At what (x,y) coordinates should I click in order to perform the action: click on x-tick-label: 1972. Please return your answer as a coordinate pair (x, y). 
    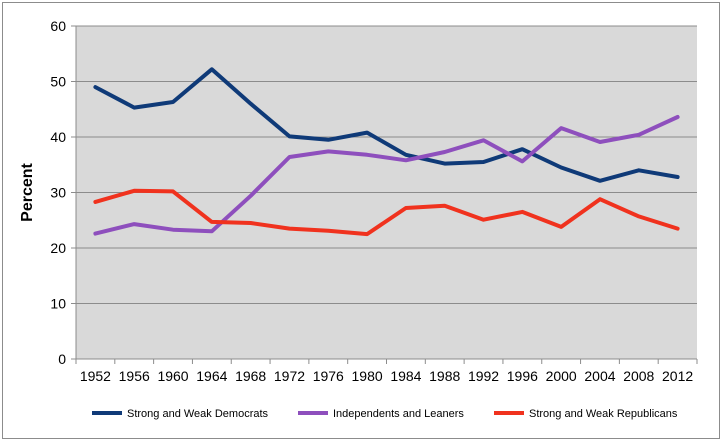
    Looking at the image, I should click on (289, 376).